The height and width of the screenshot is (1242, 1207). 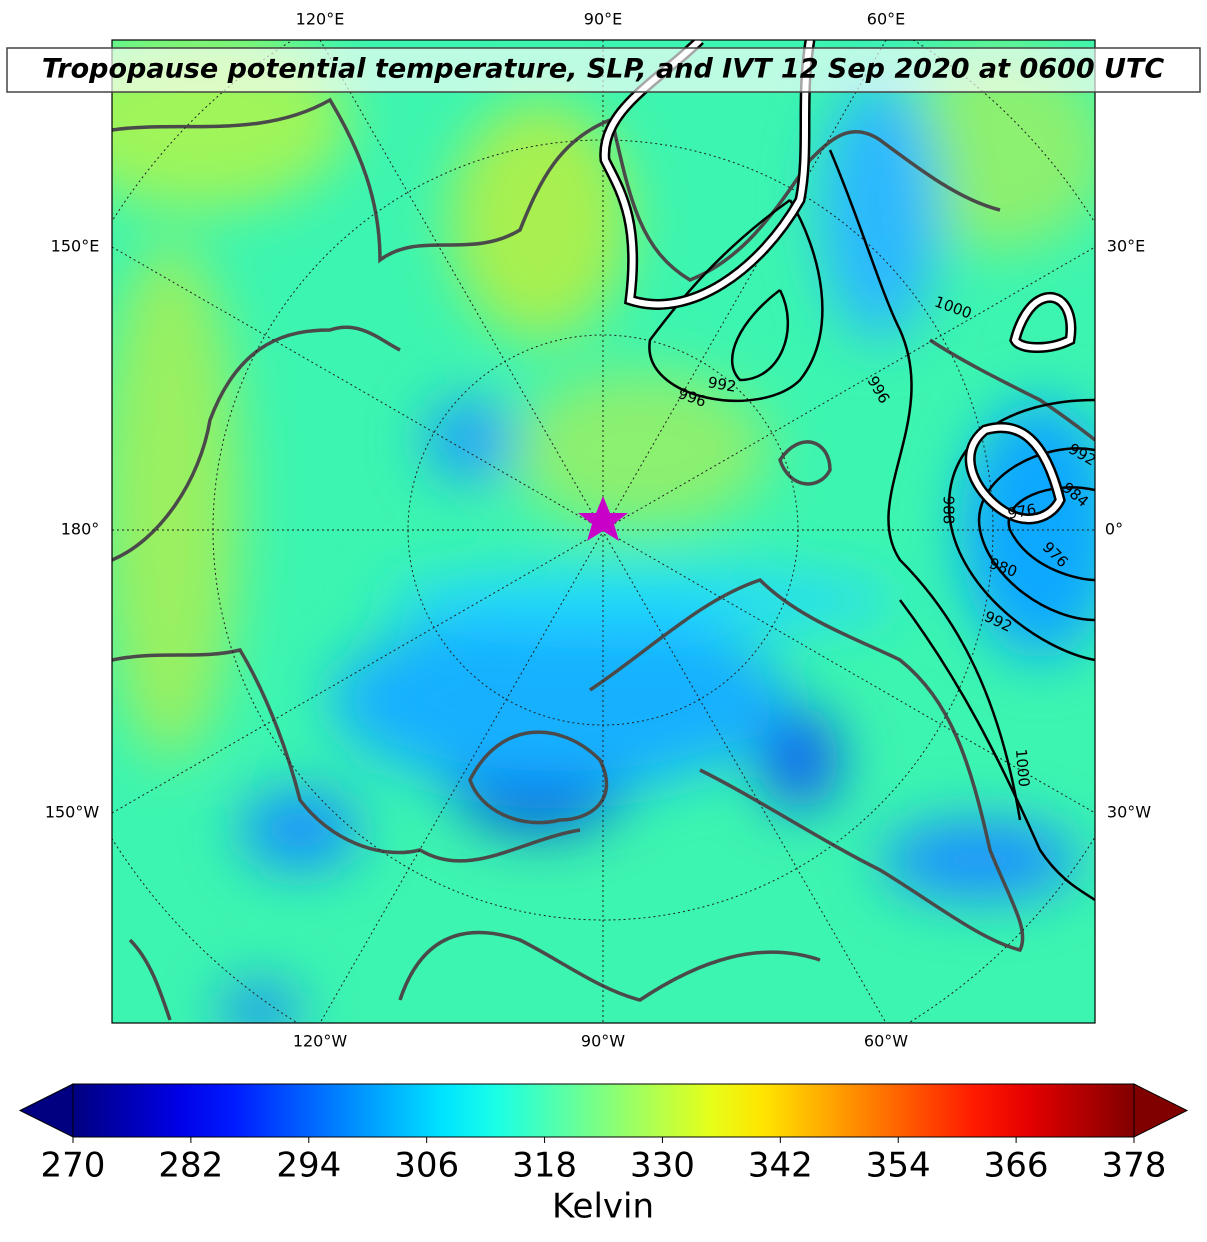 I want to click on contour-label: 992, so click(x=721, y=384).